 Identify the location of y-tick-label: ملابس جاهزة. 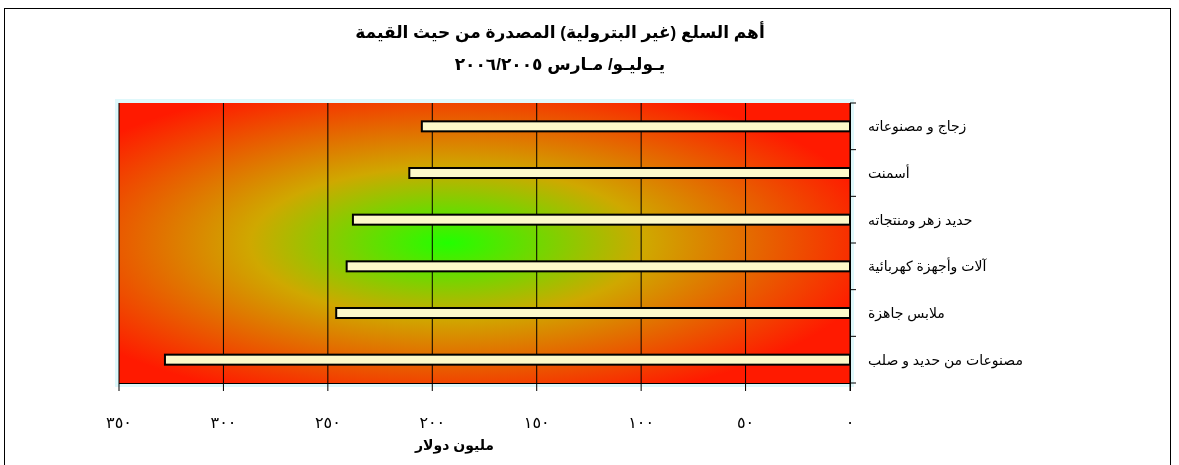
(906, 313).